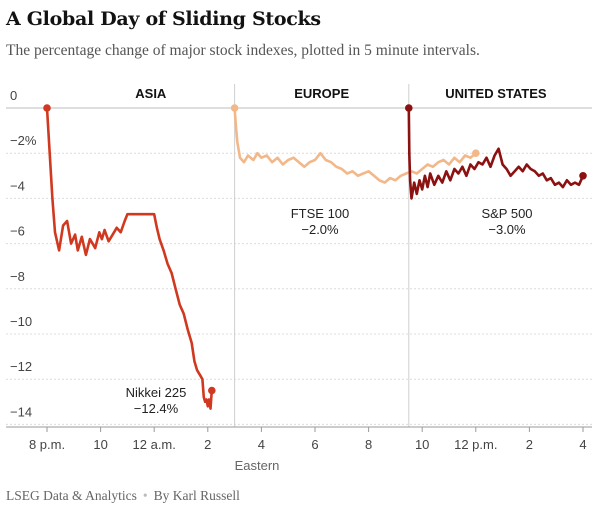 Image resolution: width=600 pixels, height=508 pixels. What do you see at coordinates (314, 444) in the screenshot?
I see `x-tick-label: 6` at bounding box center [314, 444].